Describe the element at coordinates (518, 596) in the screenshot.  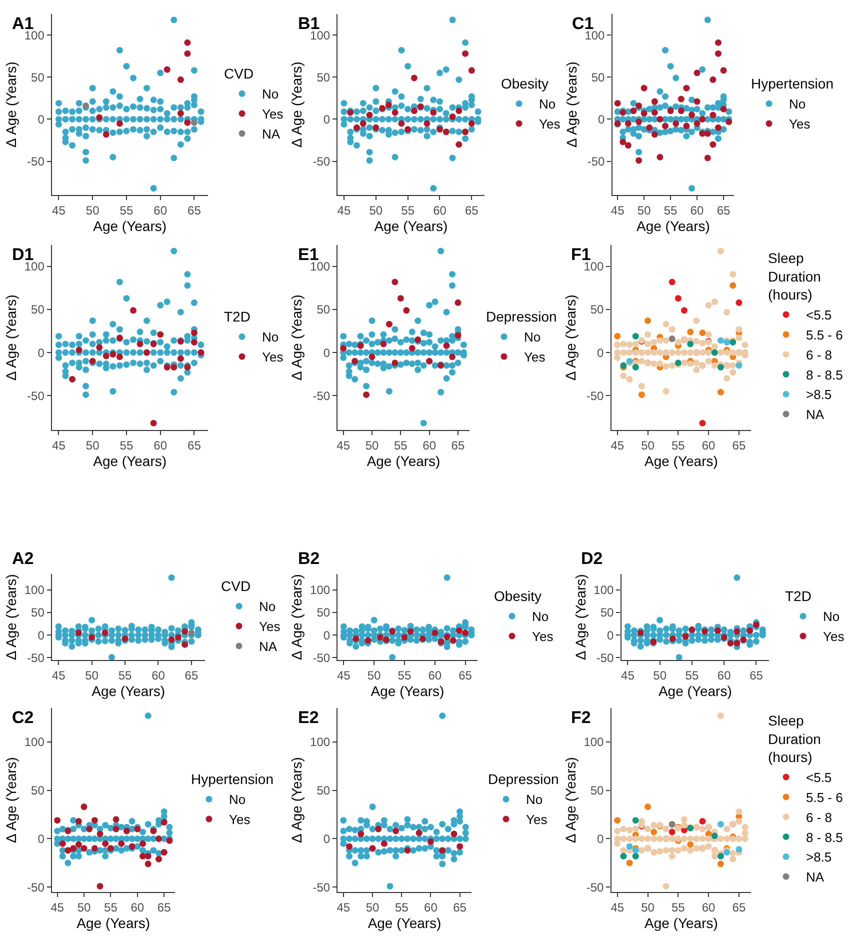
I see `legend-title: Obesity` at that location.